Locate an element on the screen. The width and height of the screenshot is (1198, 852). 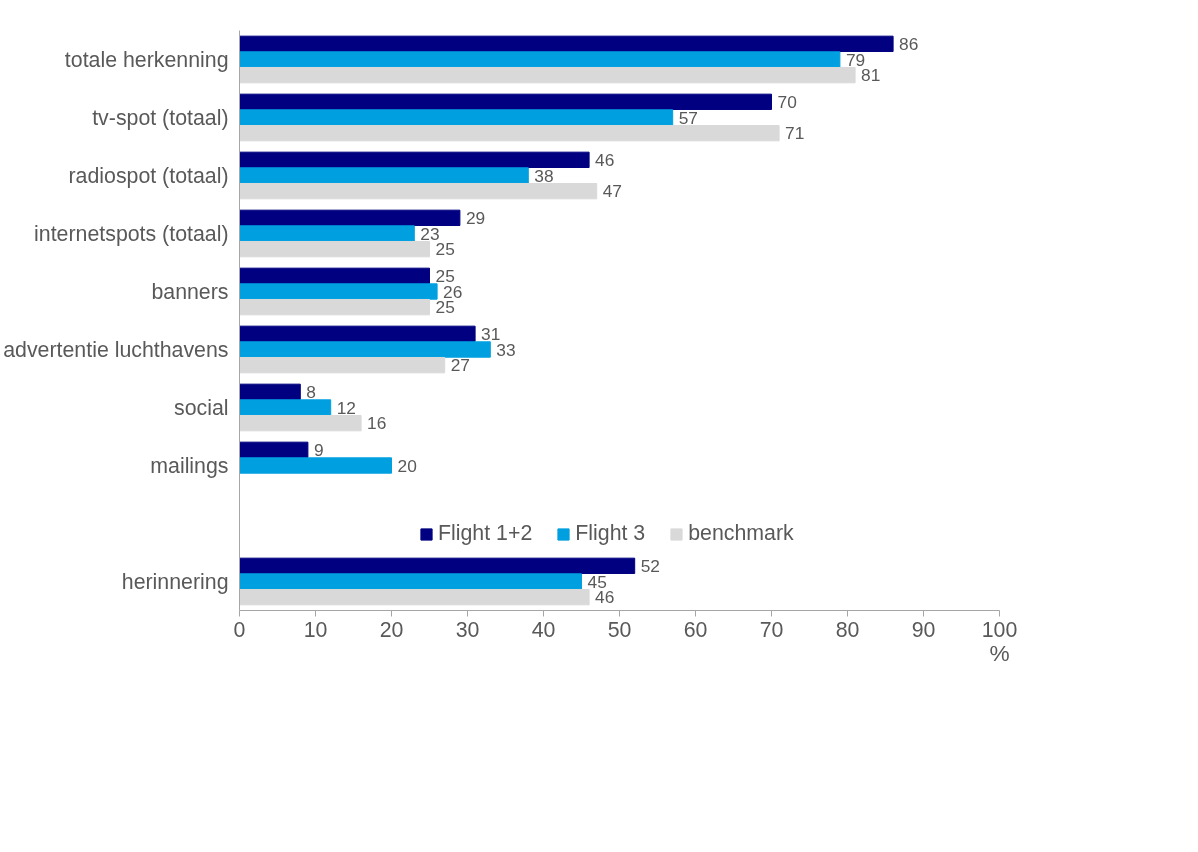
y-tick-label: tv-spot (totaal) is located at coordinates (160, 117).